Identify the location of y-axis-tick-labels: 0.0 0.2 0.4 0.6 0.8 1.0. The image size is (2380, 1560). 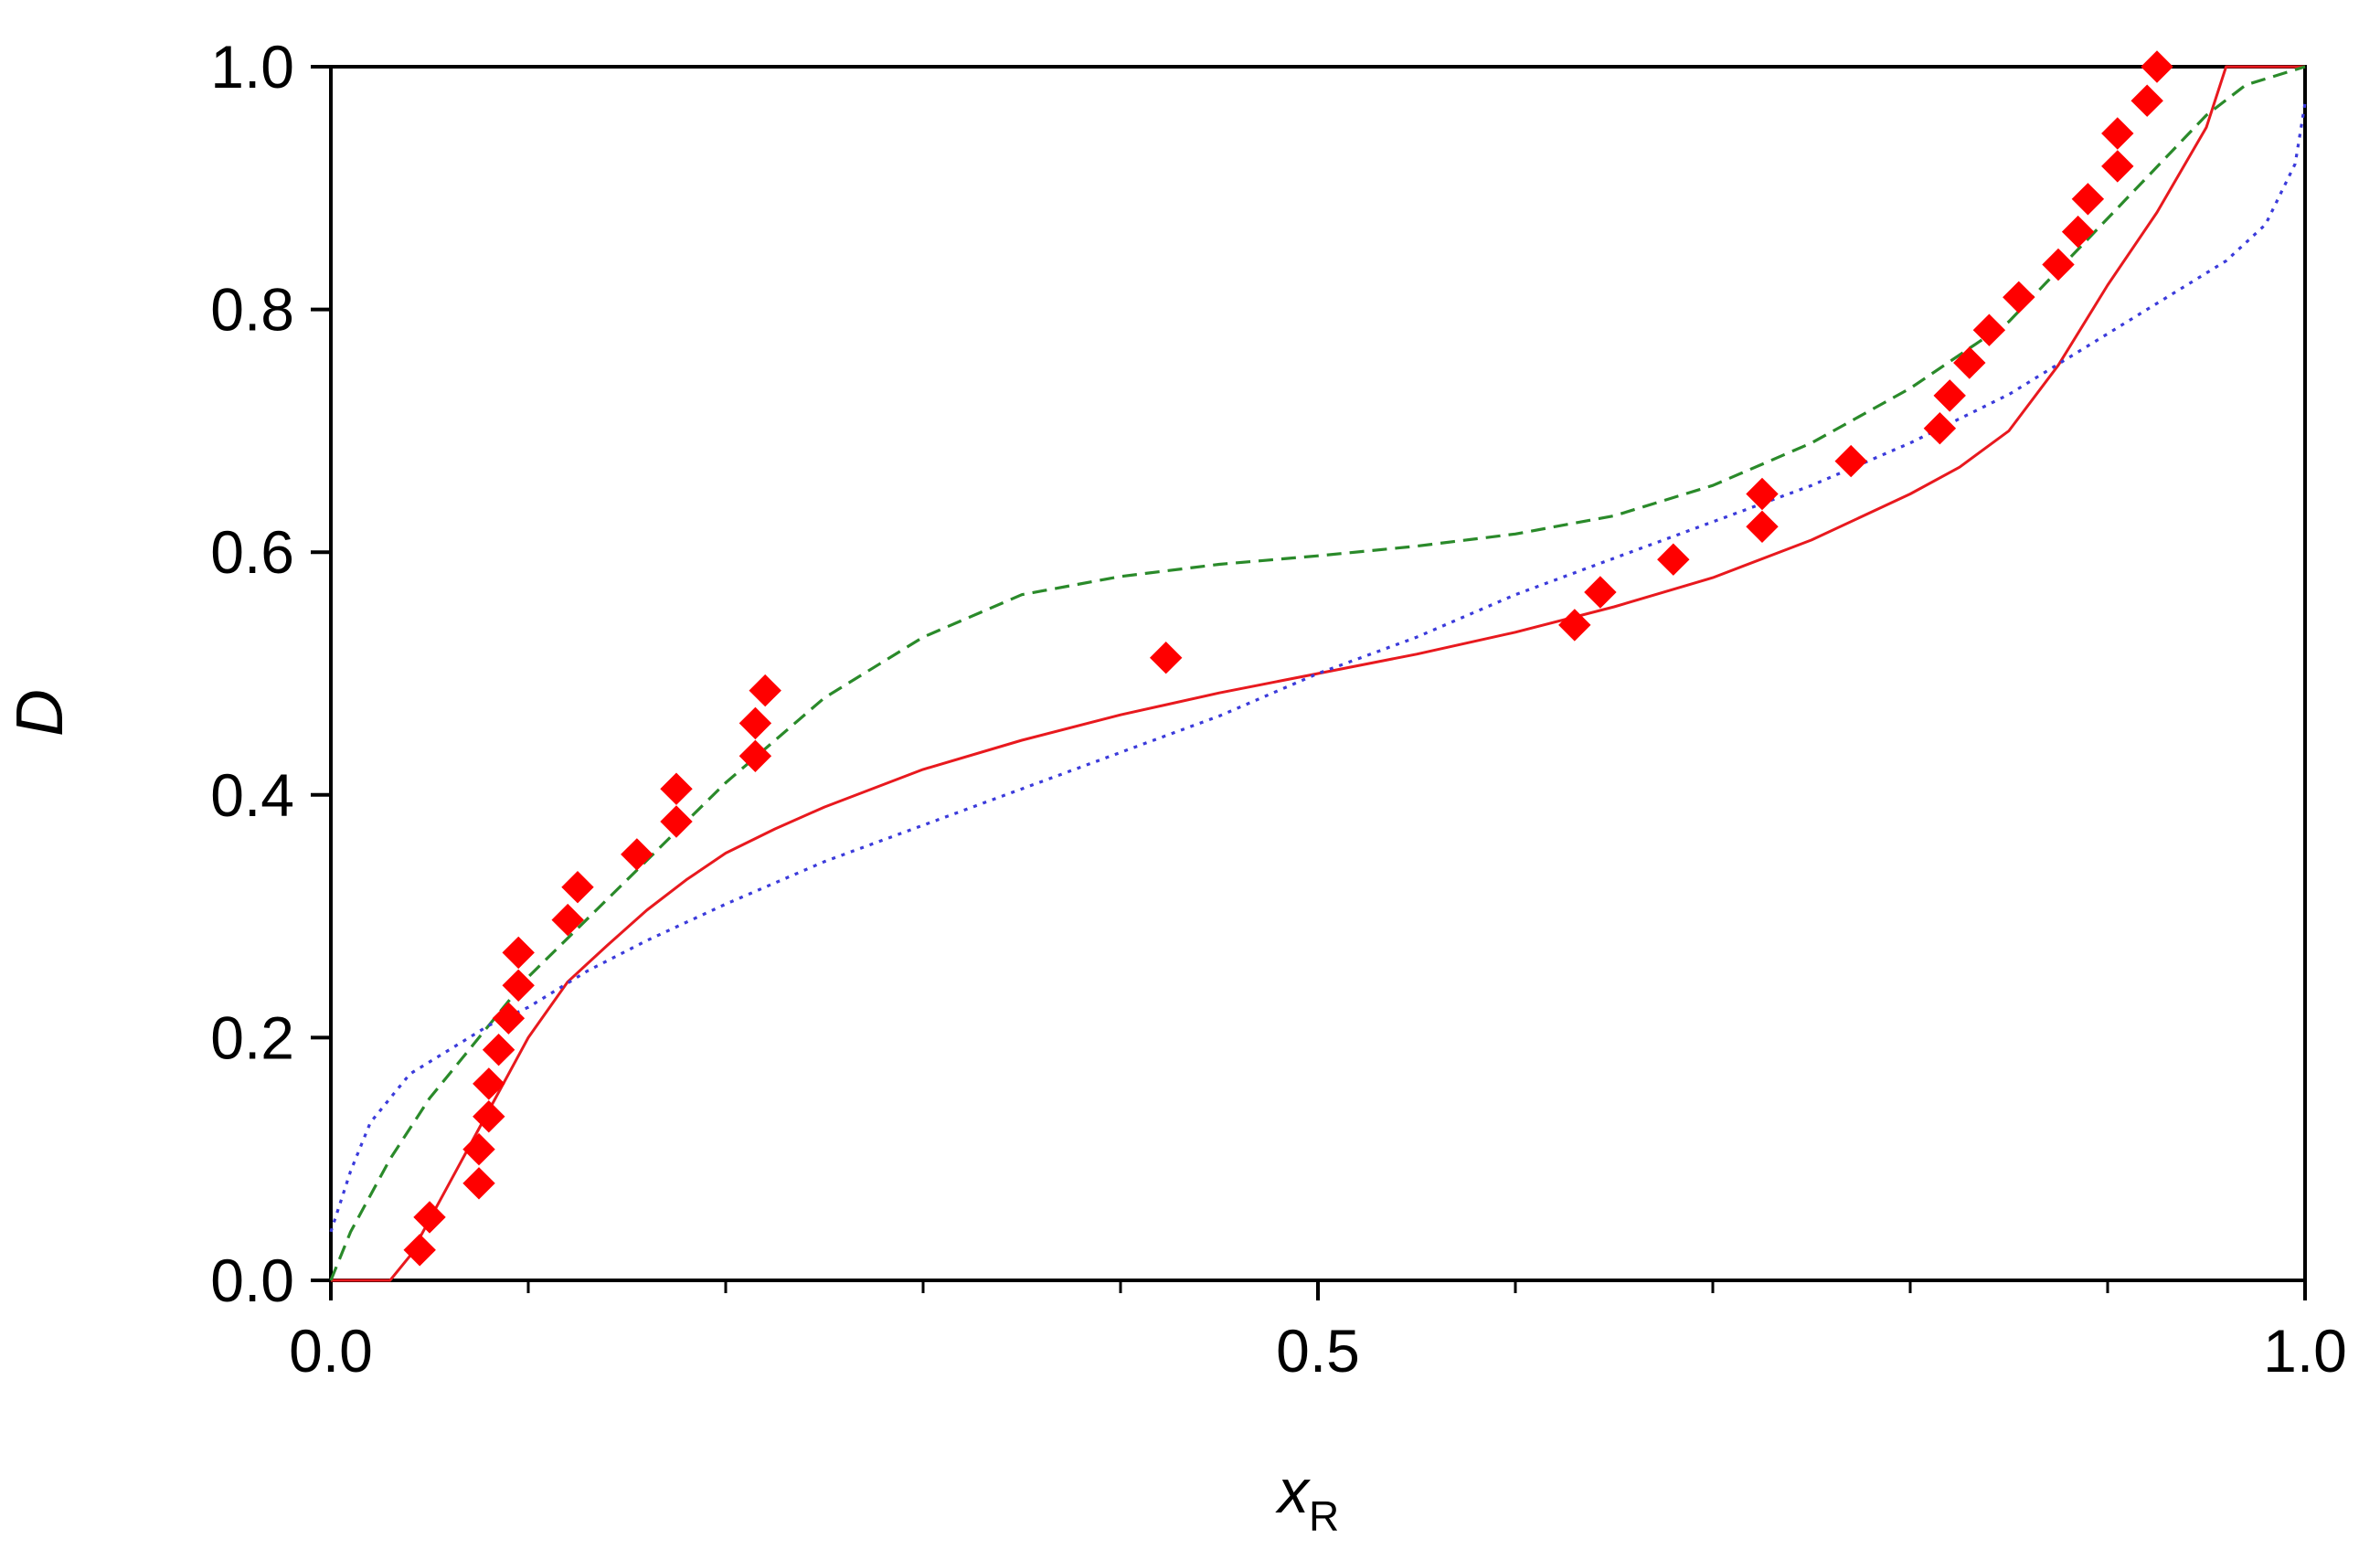
(252, 673).